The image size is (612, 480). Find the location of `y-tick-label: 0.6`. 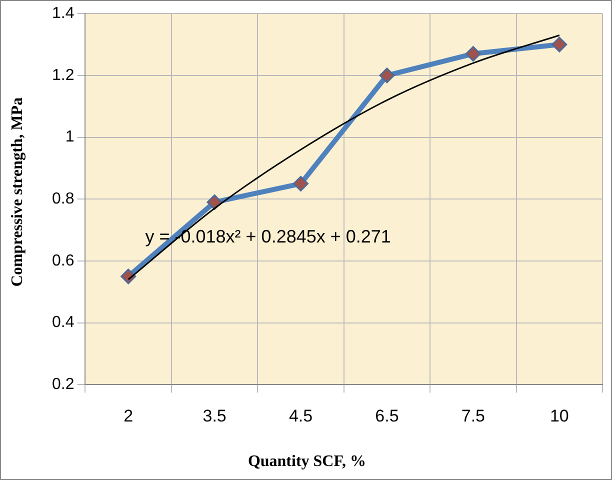

y-tick-label: 0.6 is located at coordinates (63, 261).